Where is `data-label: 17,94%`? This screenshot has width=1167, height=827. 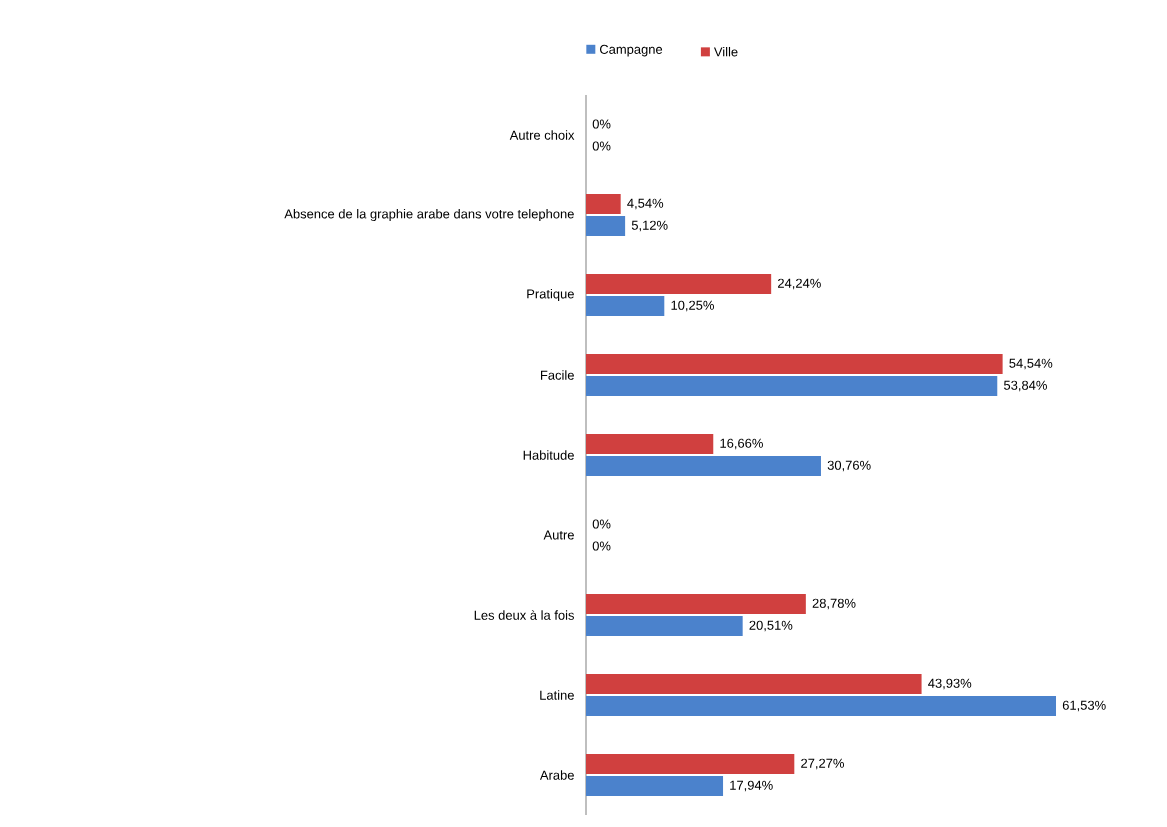
data-label: 17,94% is located at coordinates (751, 786).